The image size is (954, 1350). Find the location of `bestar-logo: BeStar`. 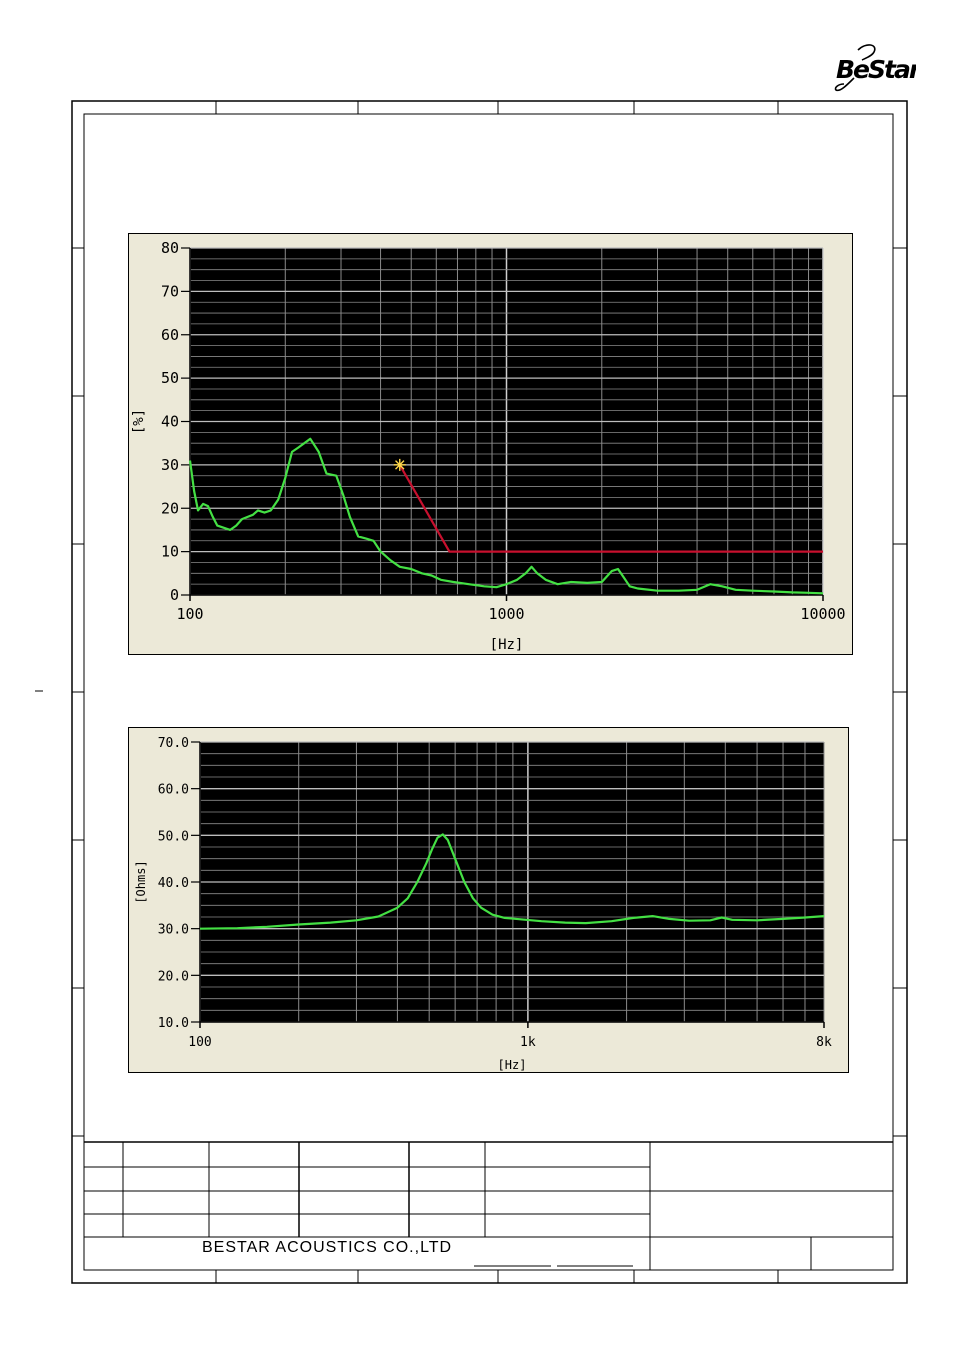

bestar-logo: BeStar is located at coordinates (875, 68).